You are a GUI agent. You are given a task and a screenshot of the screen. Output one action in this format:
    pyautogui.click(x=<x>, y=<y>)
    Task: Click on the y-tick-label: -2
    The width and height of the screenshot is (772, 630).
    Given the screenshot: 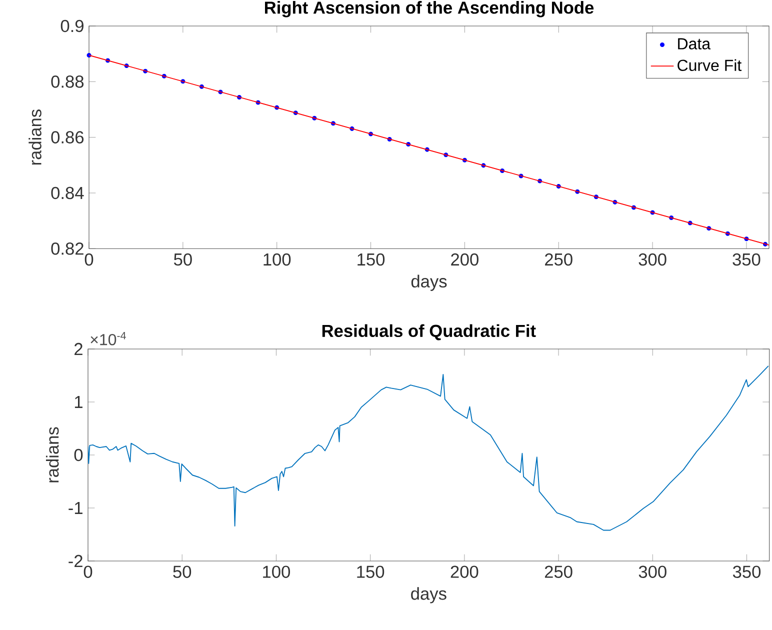 What is the action you would take?
    pyautogui.click(x=75, y=561)
    